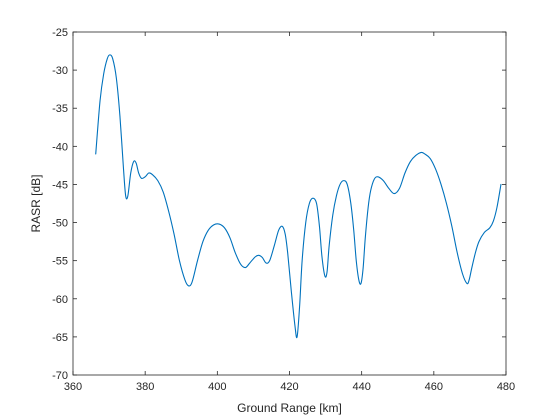  I want to click on y-tick-label: -45, so click(60, 185).